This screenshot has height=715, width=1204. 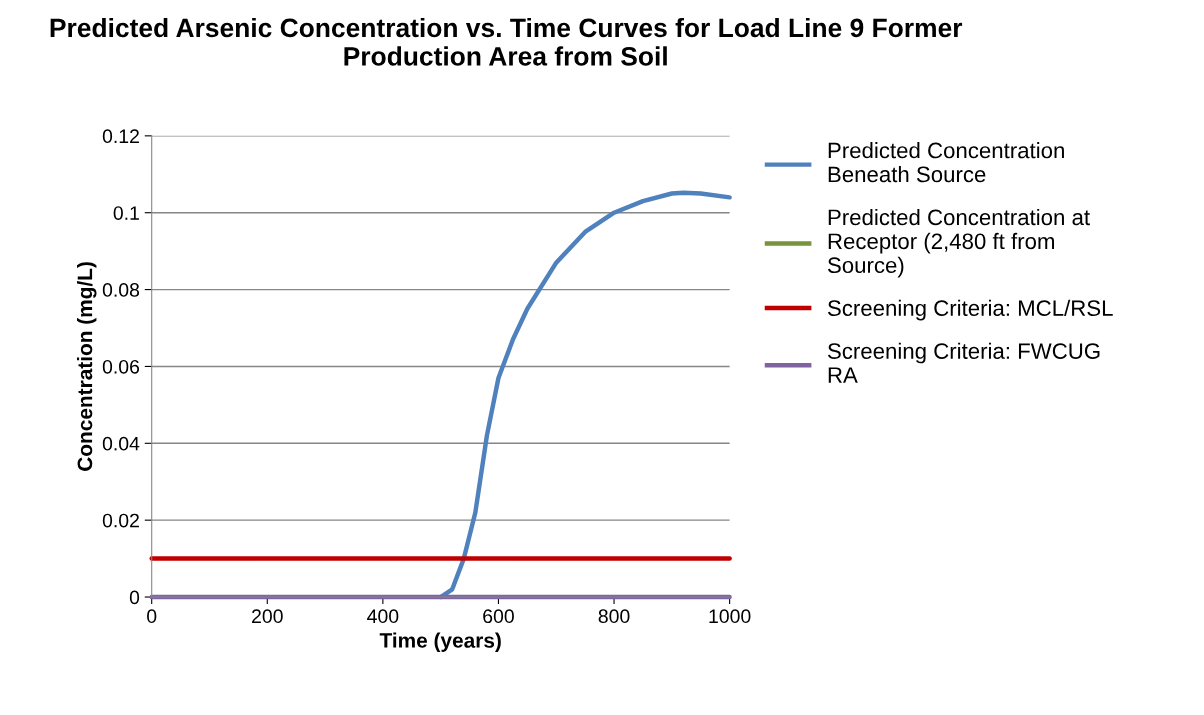 I want to click on x-axis-title: Time (years), so click(x=440, y=642).